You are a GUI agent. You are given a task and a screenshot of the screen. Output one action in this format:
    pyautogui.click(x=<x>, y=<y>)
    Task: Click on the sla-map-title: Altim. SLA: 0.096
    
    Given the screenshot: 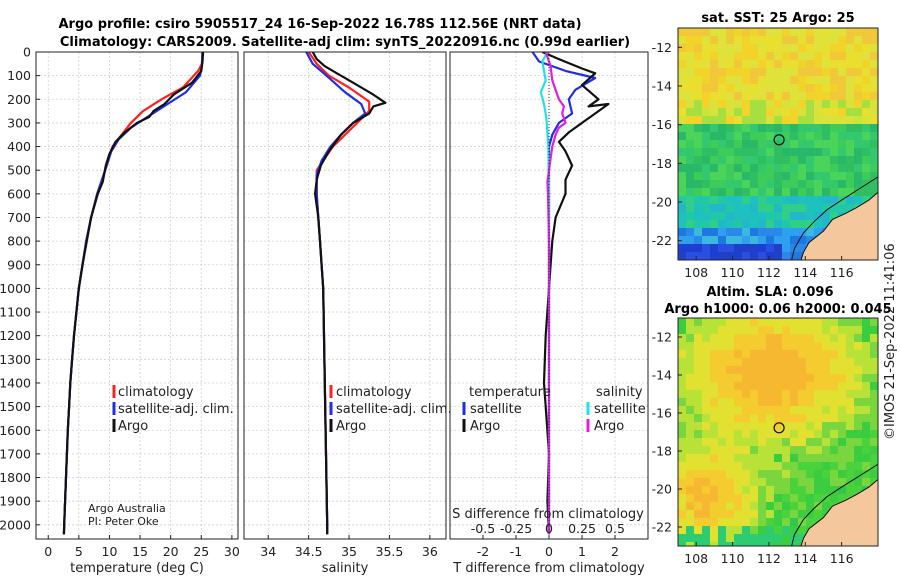 What is the action you would take?
    pyautogui.click(x=770, y=292)
    